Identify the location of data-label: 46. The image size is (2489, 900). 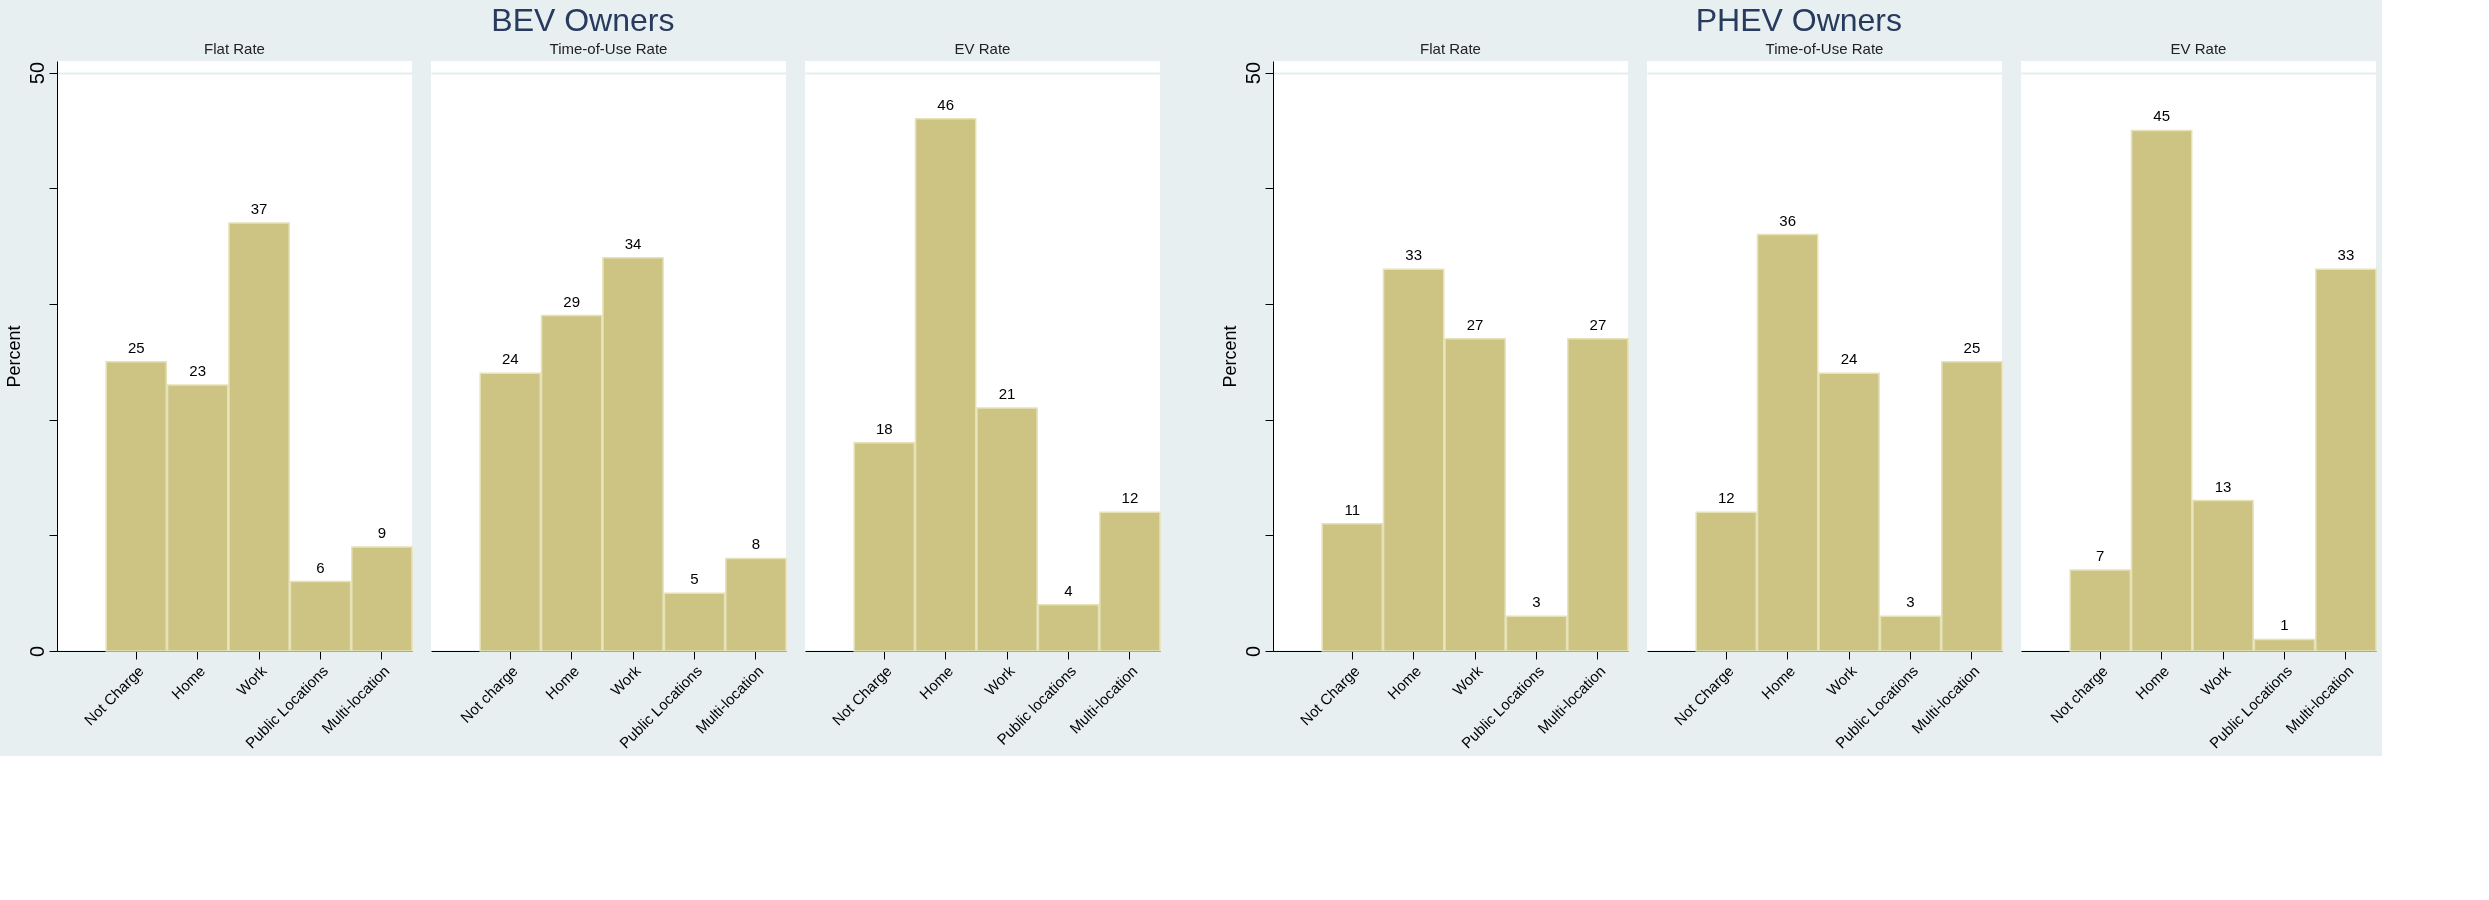
(945, 104).